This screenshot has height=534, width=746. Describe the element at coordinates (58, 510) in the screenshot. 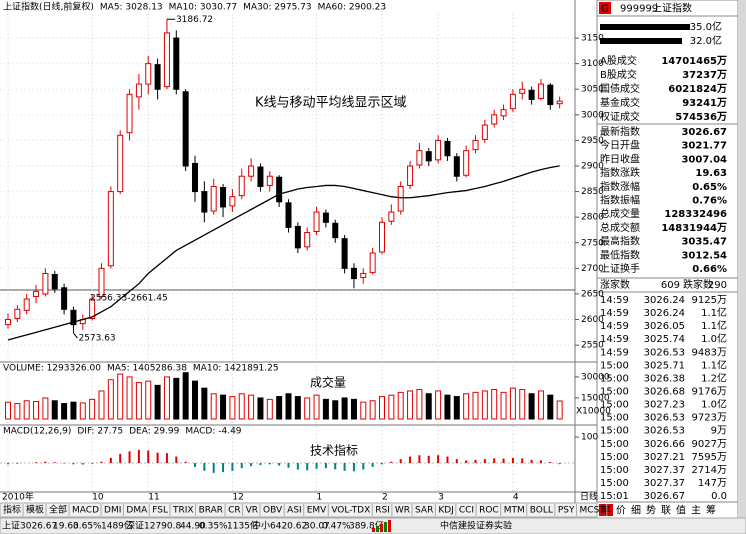

I see `indicator-tab: 全部` at that location.